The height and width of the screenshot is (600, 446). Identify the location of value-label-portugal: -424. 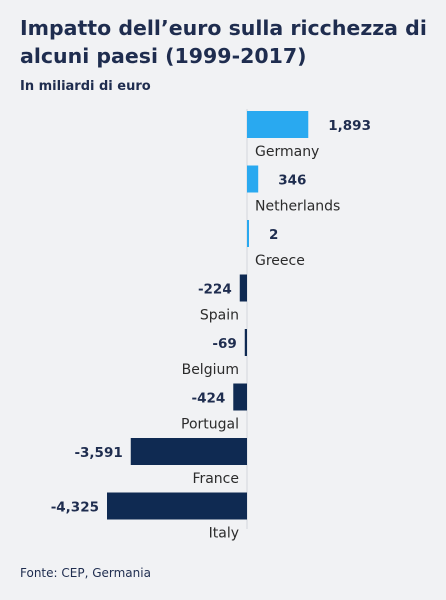
(208, 399).